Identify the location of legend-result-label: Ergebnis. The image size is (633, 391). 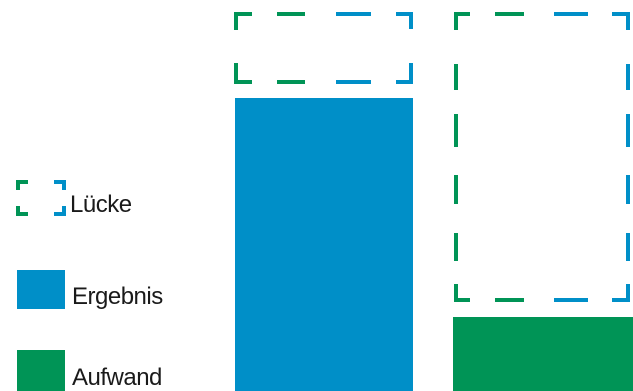
(117, 296).